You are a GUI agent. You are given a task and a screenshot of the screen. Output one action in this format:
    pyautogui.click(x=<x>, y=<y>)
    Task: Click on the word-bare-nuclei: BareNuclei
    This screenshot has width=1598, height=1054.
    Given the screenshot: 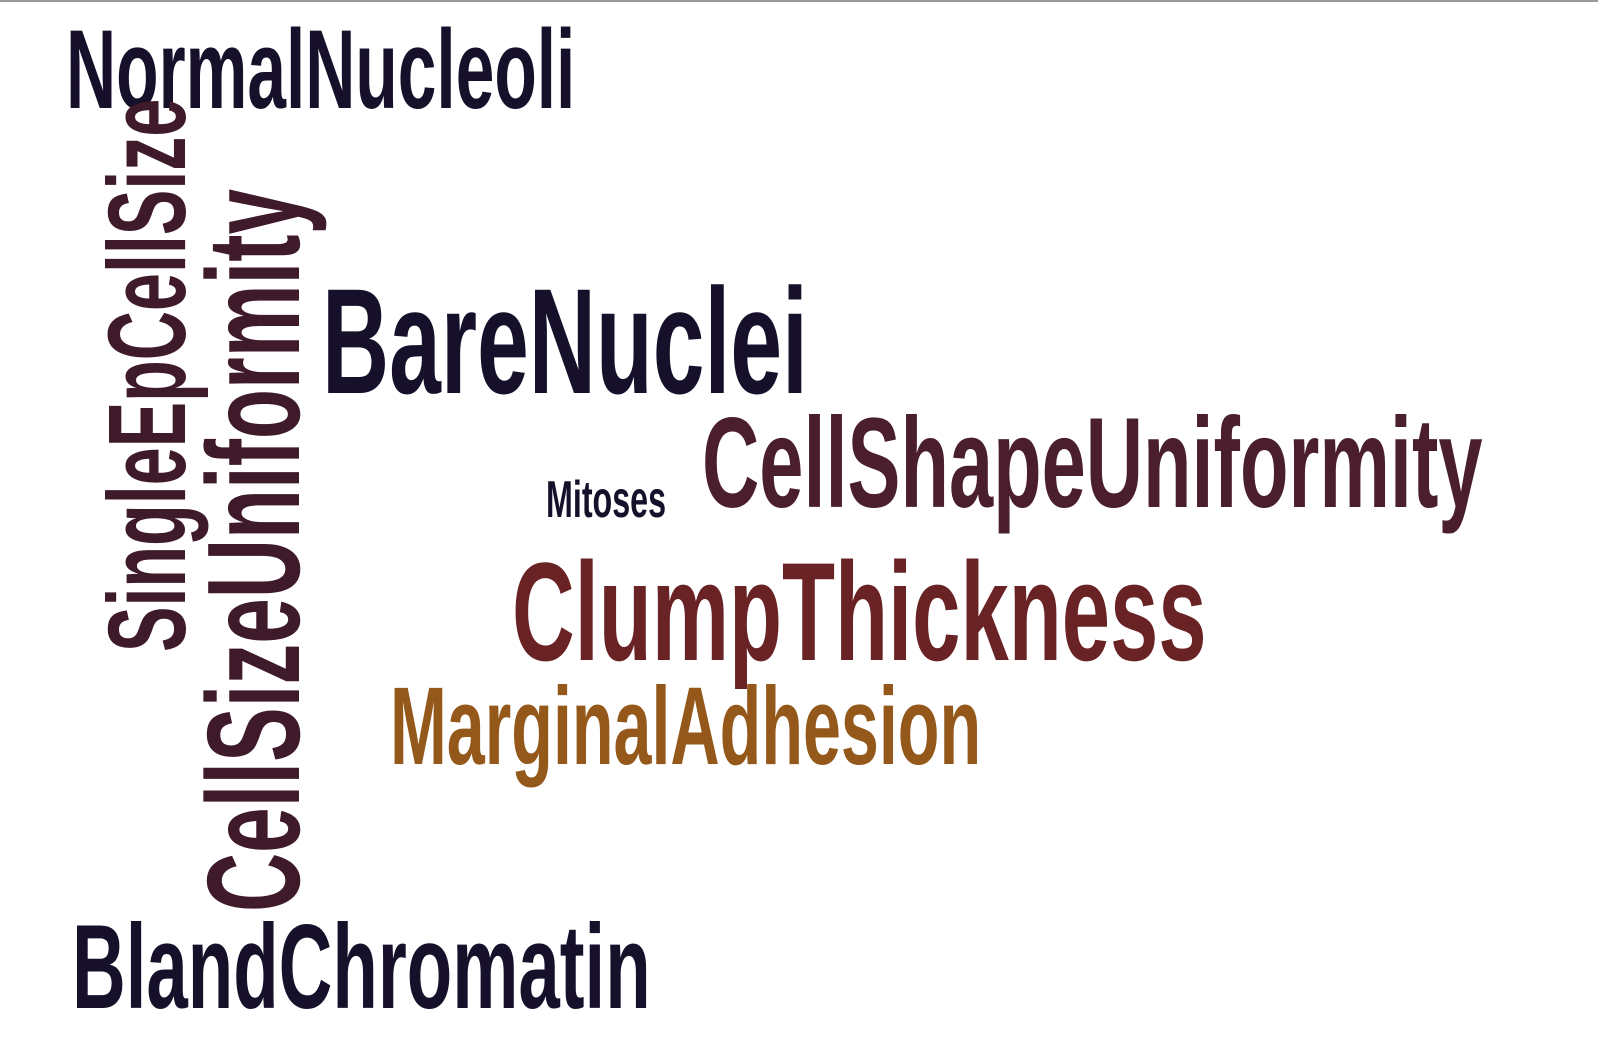 What is the action you would take?
    pyautogui.click(x=565, y=341)
    